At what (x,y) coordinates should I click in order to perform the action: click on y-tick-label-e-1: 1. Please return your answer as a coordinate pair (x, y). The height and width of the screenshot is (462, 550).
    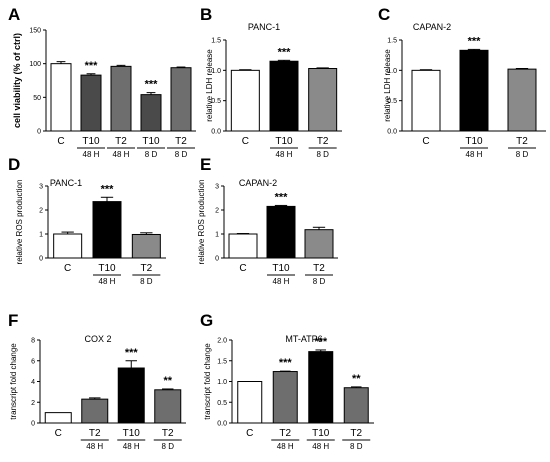
    Looking at the image, I should click on (217, 235).